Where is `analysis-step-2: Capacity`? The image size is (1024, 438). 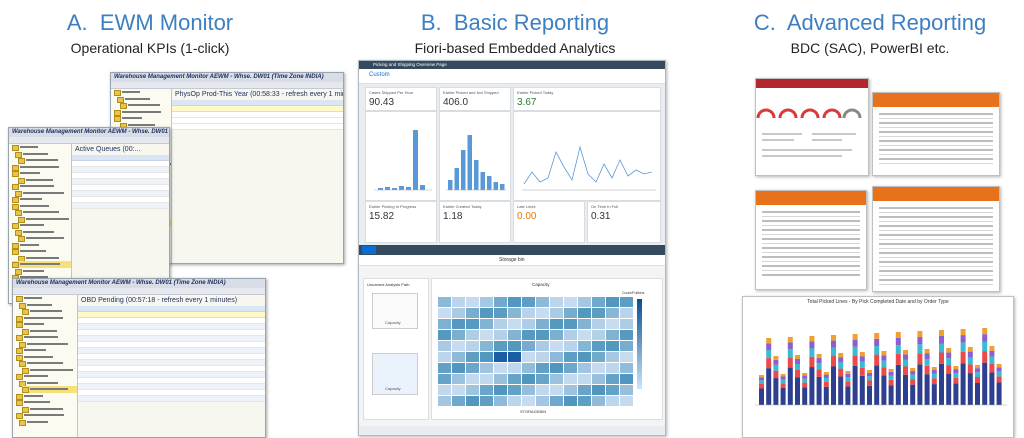 analysis-step-2: Capacity is located at coordinates (395, 374).